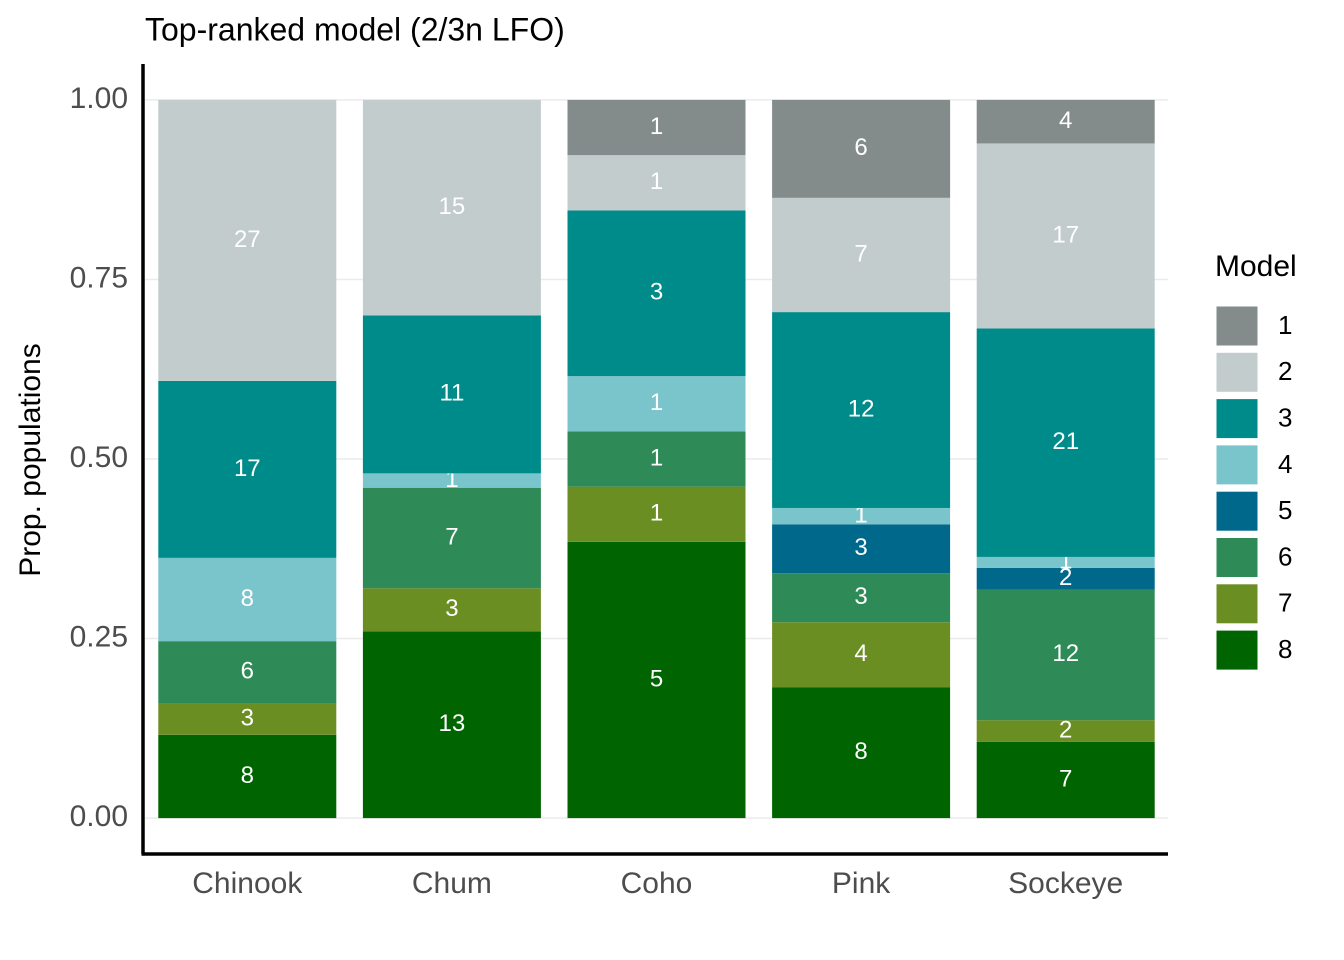 This screenshot has height=960, width=1344. I want to click on data-label: 11, so click(451, 393).